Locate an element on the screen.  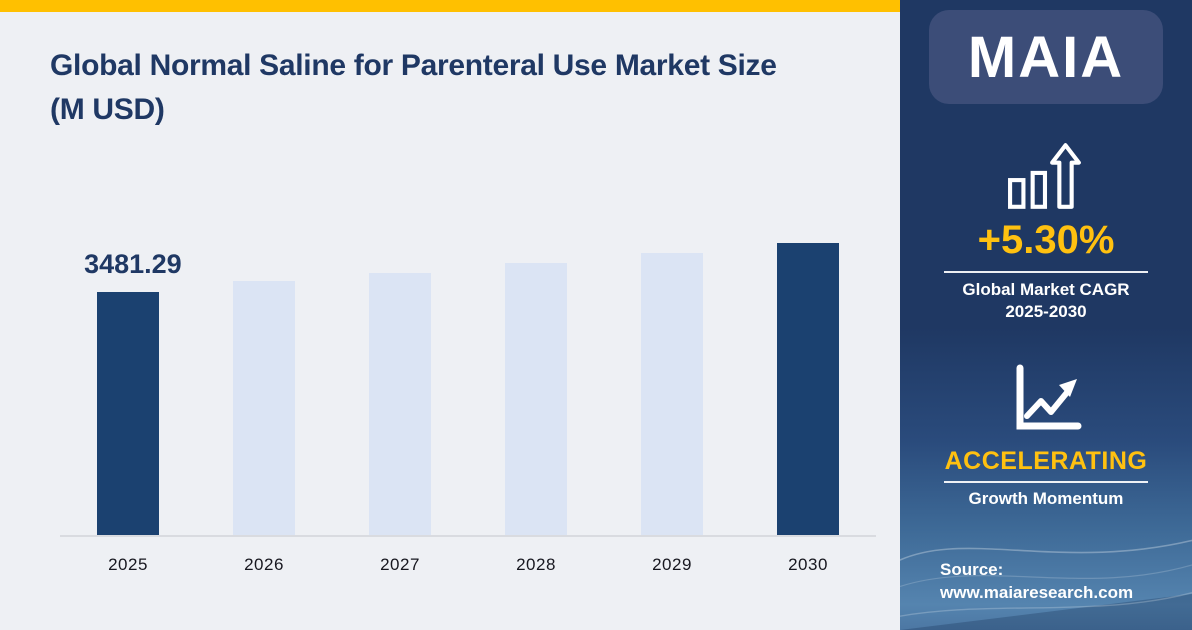
x-axis-label-2026: 2026 is located at coordinates (264, 564).